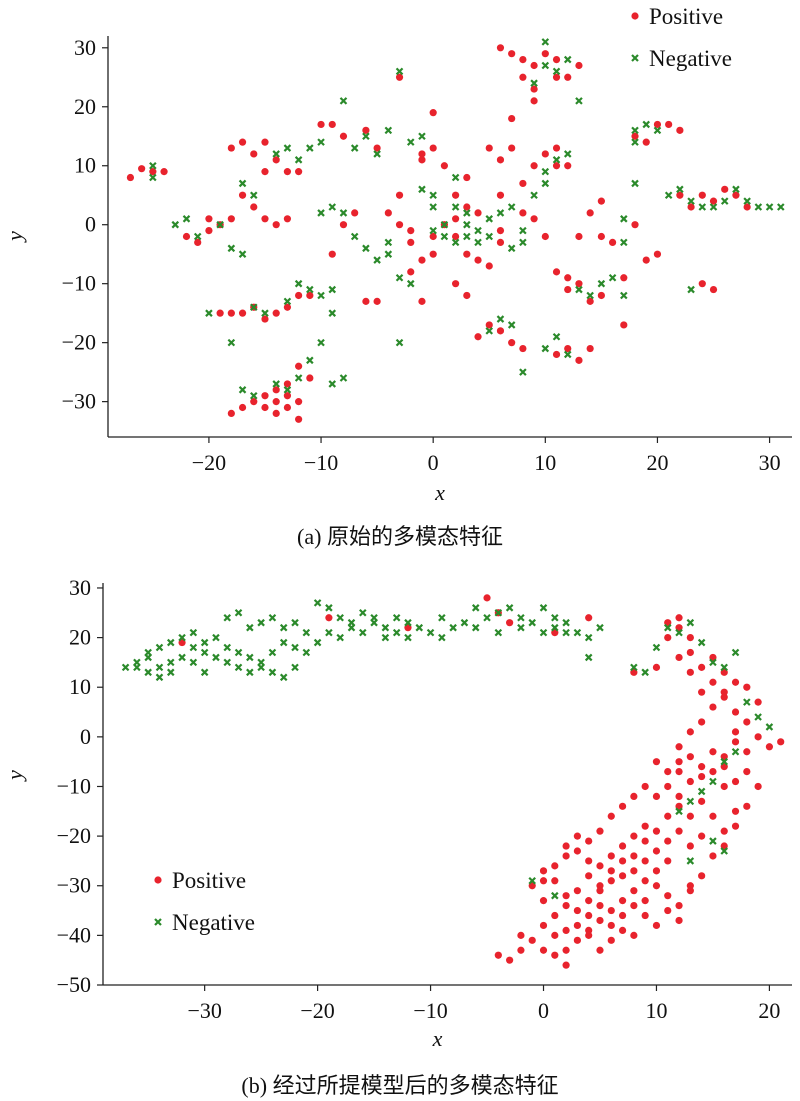 This screenshot has width=800, height=1101. What do you see at coordinates (74, 934) in the screenshot?
I see `y-tick-label: −40` at bounding box center [74, 934].